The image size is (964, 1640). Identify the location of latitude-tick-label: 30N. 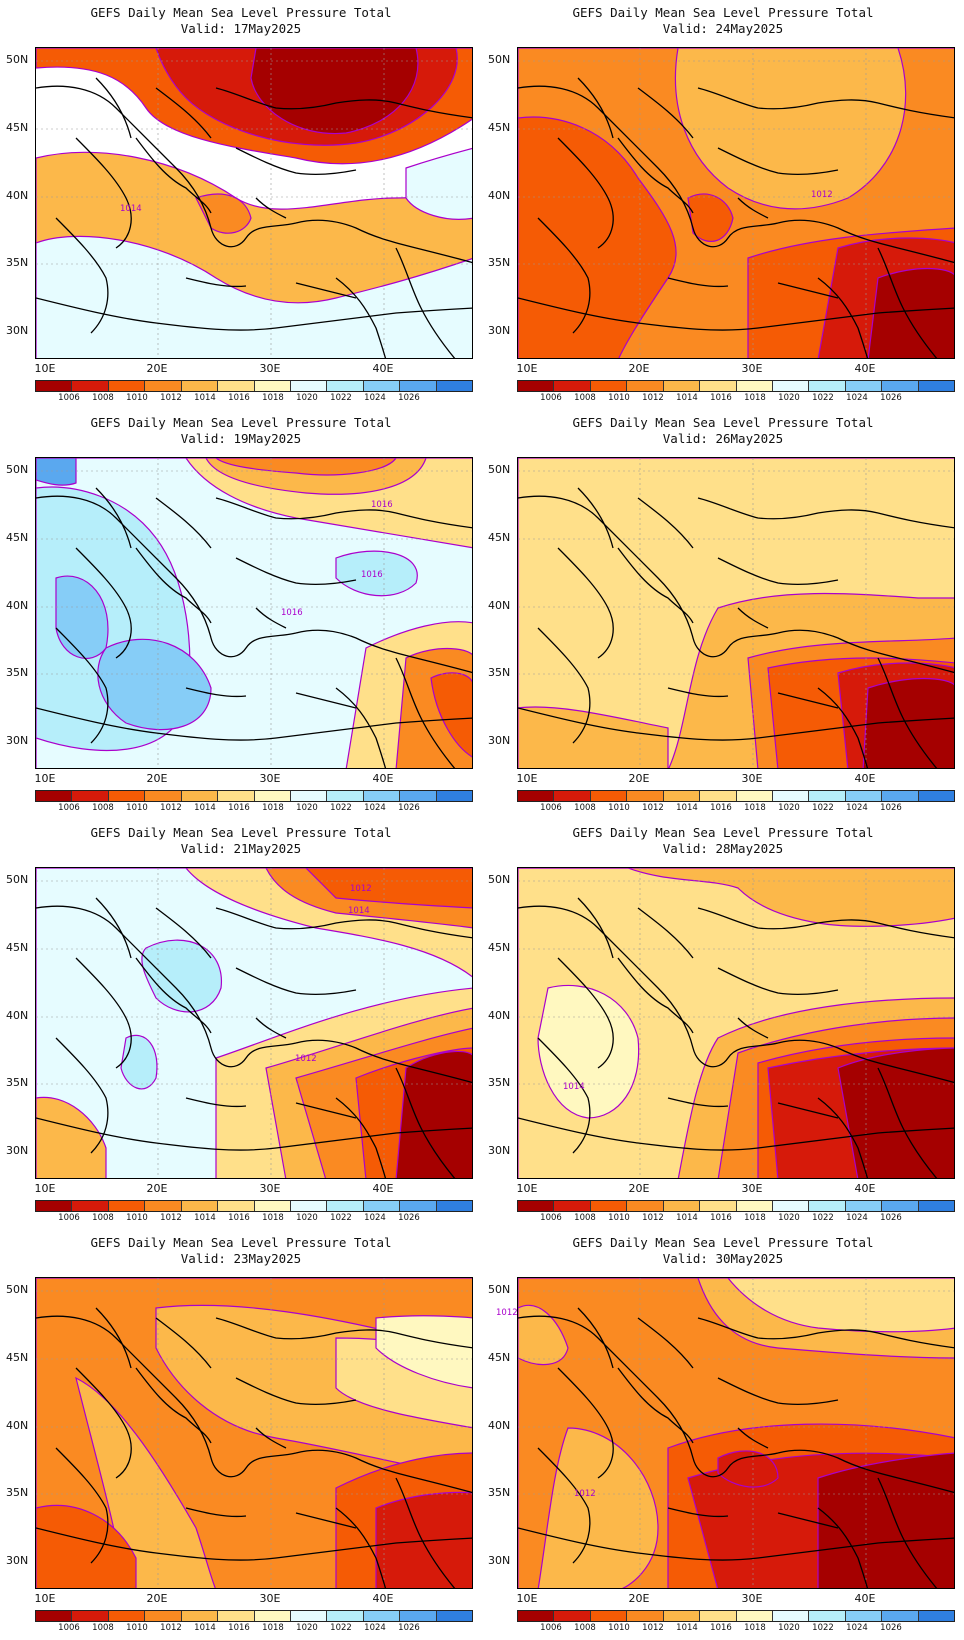
(499, 1150).